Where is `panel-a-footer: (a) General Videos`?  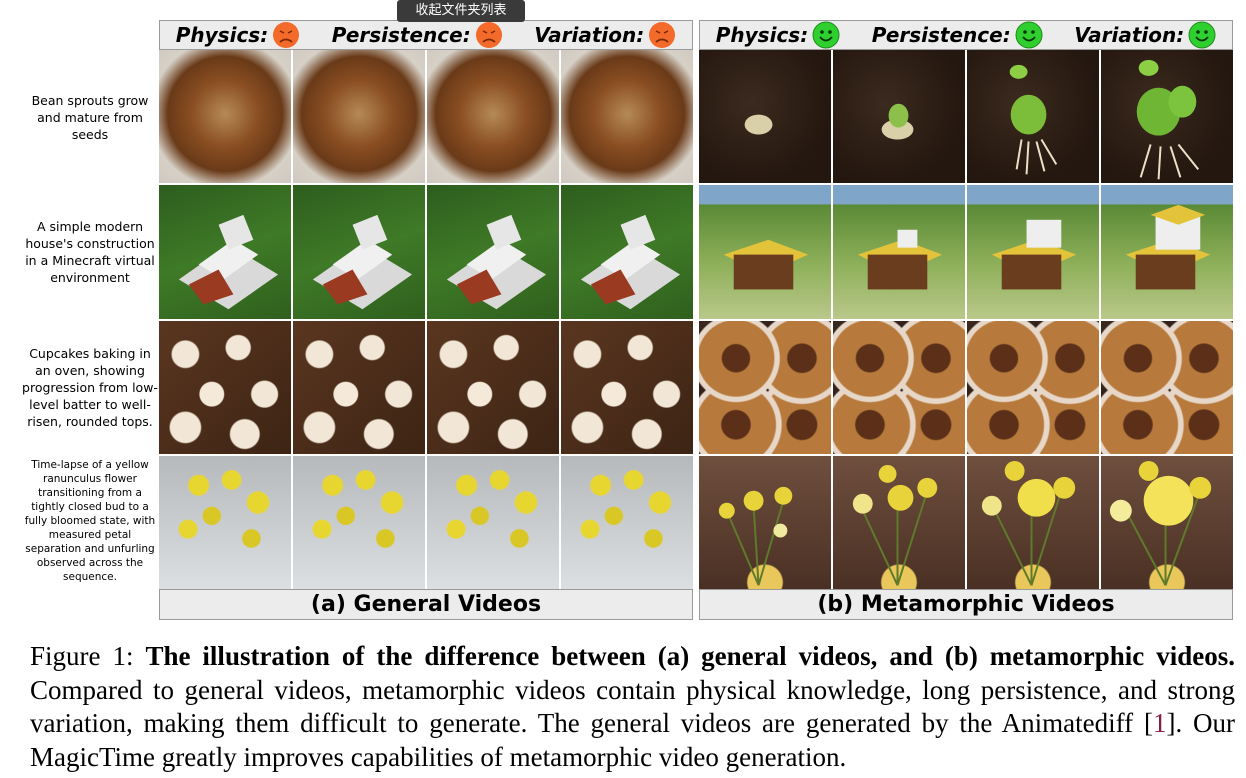
panel-a-footer: (a) General Videos is located at coordinates (426, 604).